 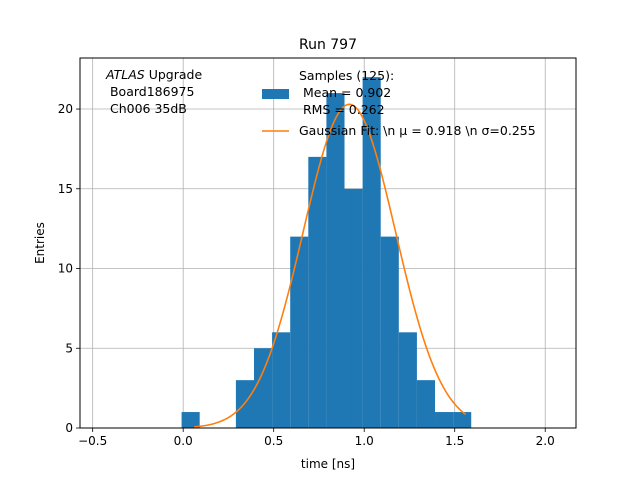 What do you see at coordinates (328, 45) in the screenshot?
I see `chart-title: Run 797` at bounding box center [328, 45].